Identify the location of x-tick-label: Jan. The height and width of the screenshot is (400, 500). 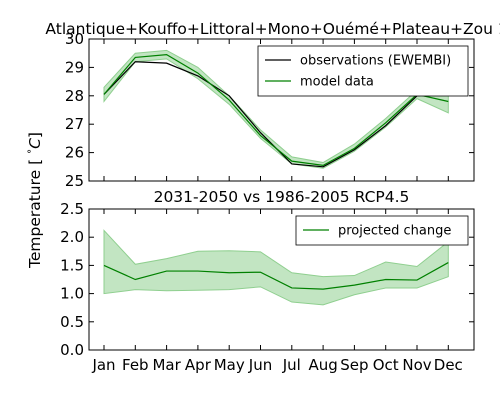
(103, 365).